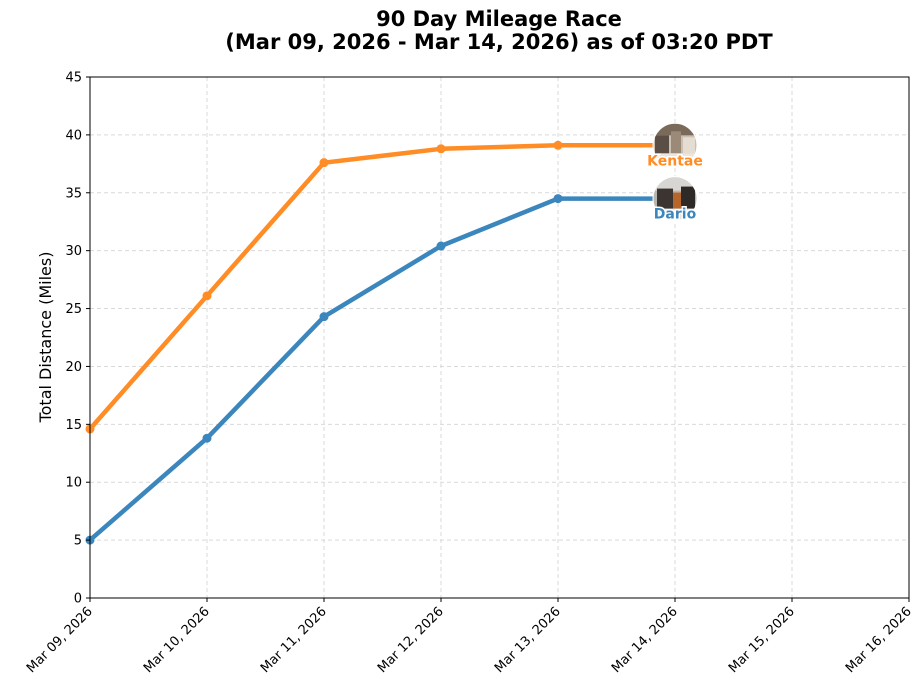 The image size is (918, 688). Describe the element at coordinates (73, 193) in the screenshot. I see `y-tick-label: 35` at that location.